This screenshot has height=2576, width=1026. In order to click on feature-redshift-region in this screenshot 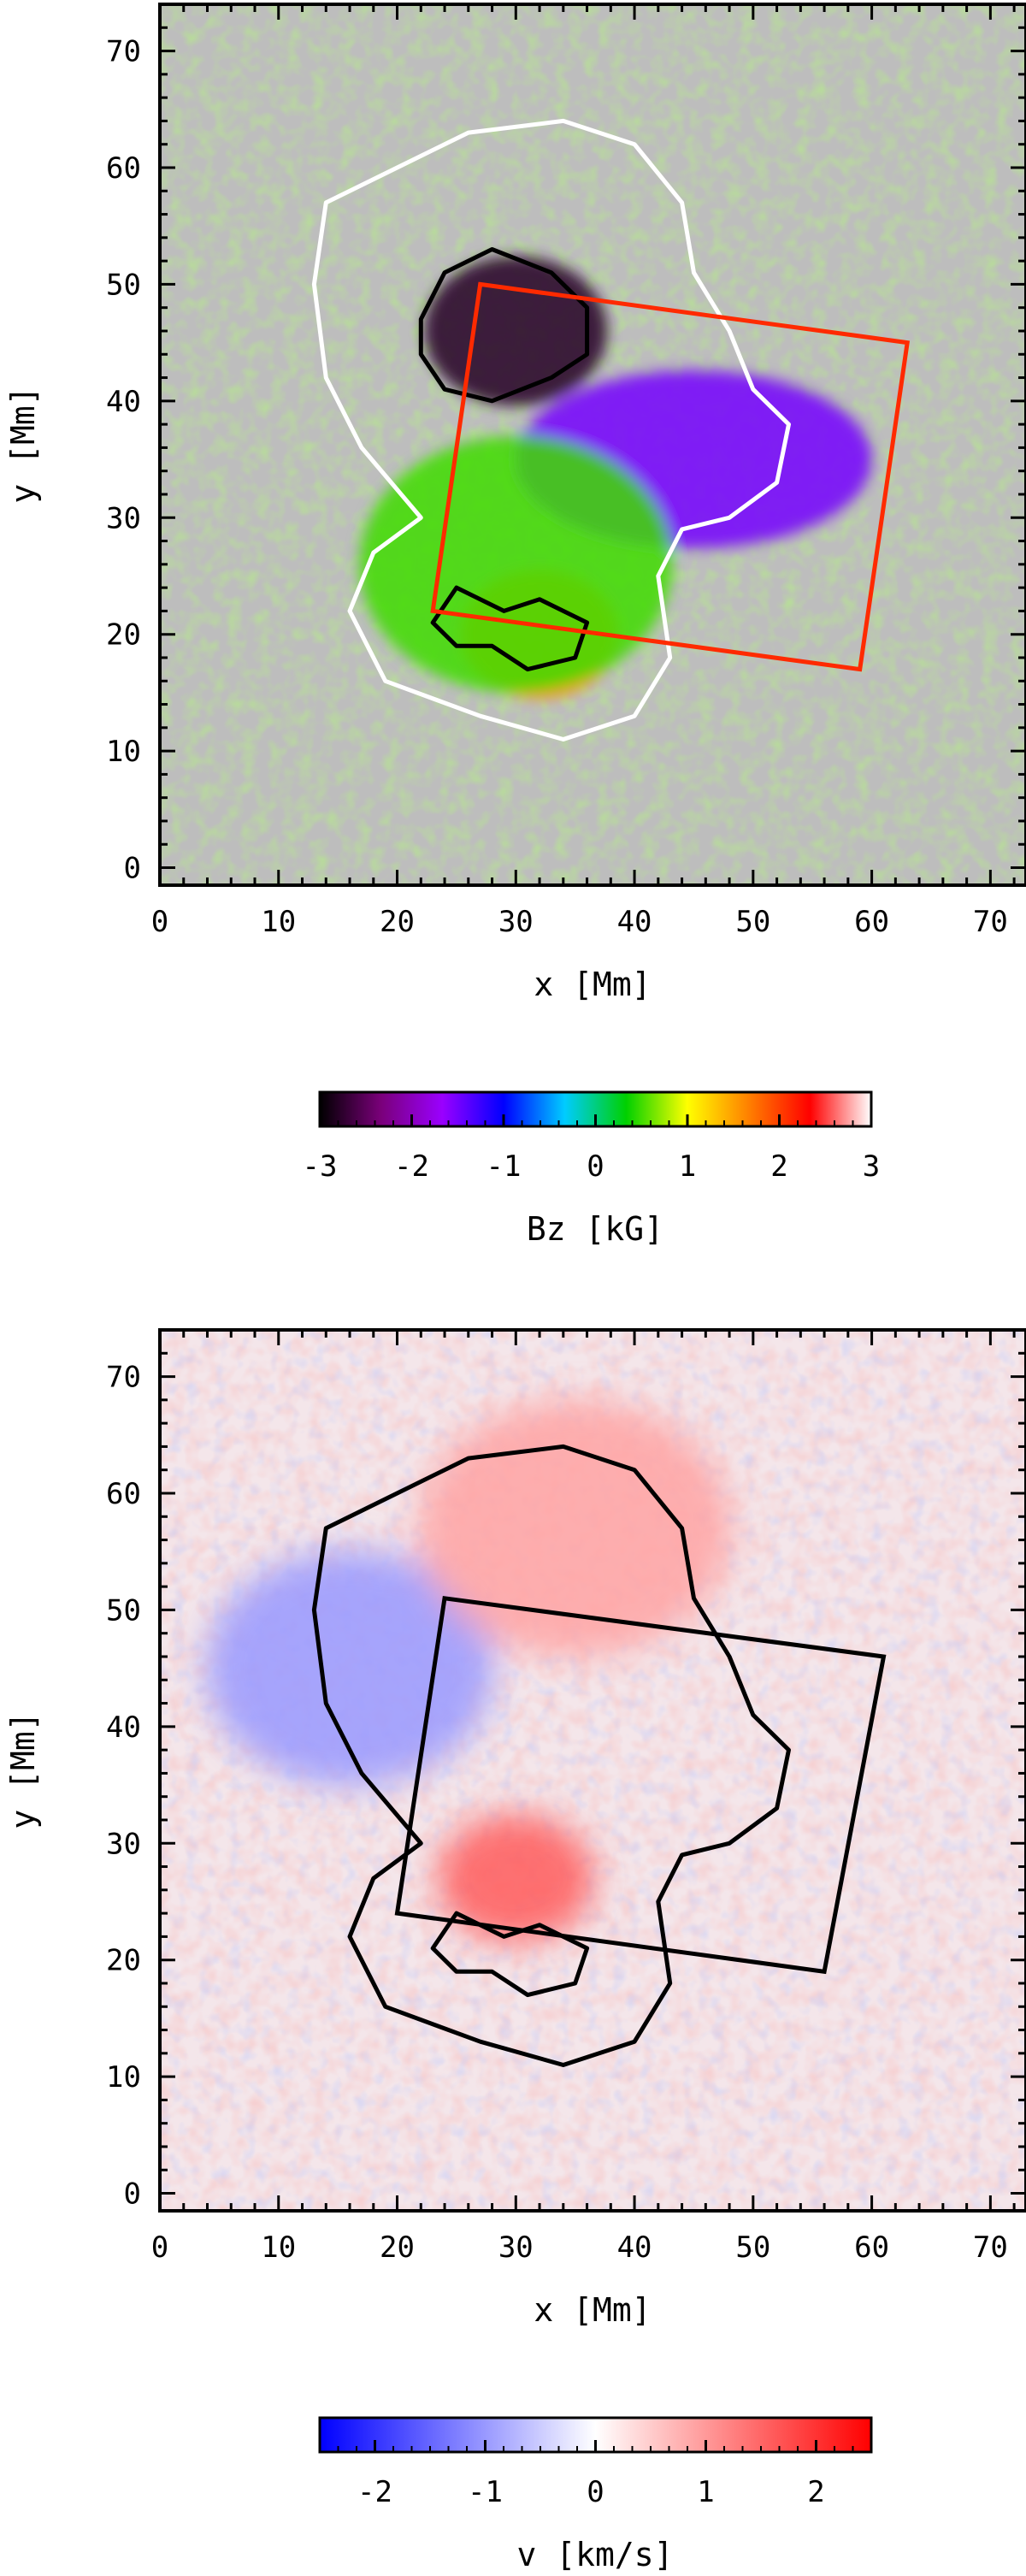, I will do `click(575, 1528)`.